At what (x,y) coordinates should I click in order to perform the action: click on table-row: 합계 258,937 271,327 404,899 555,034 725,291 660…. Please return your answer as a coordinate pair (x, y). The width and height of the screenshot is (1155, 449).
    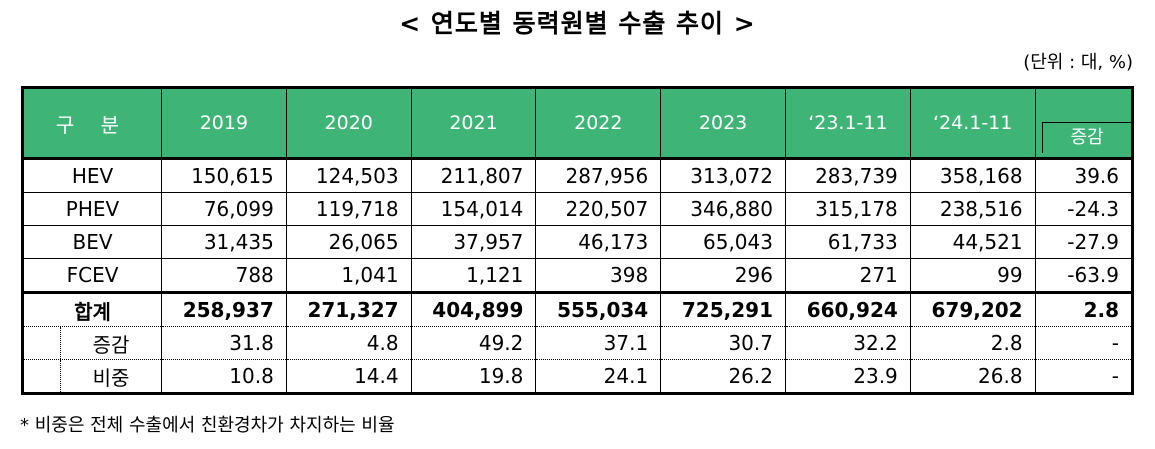
    Looking at the image, I should click on (578, 309).